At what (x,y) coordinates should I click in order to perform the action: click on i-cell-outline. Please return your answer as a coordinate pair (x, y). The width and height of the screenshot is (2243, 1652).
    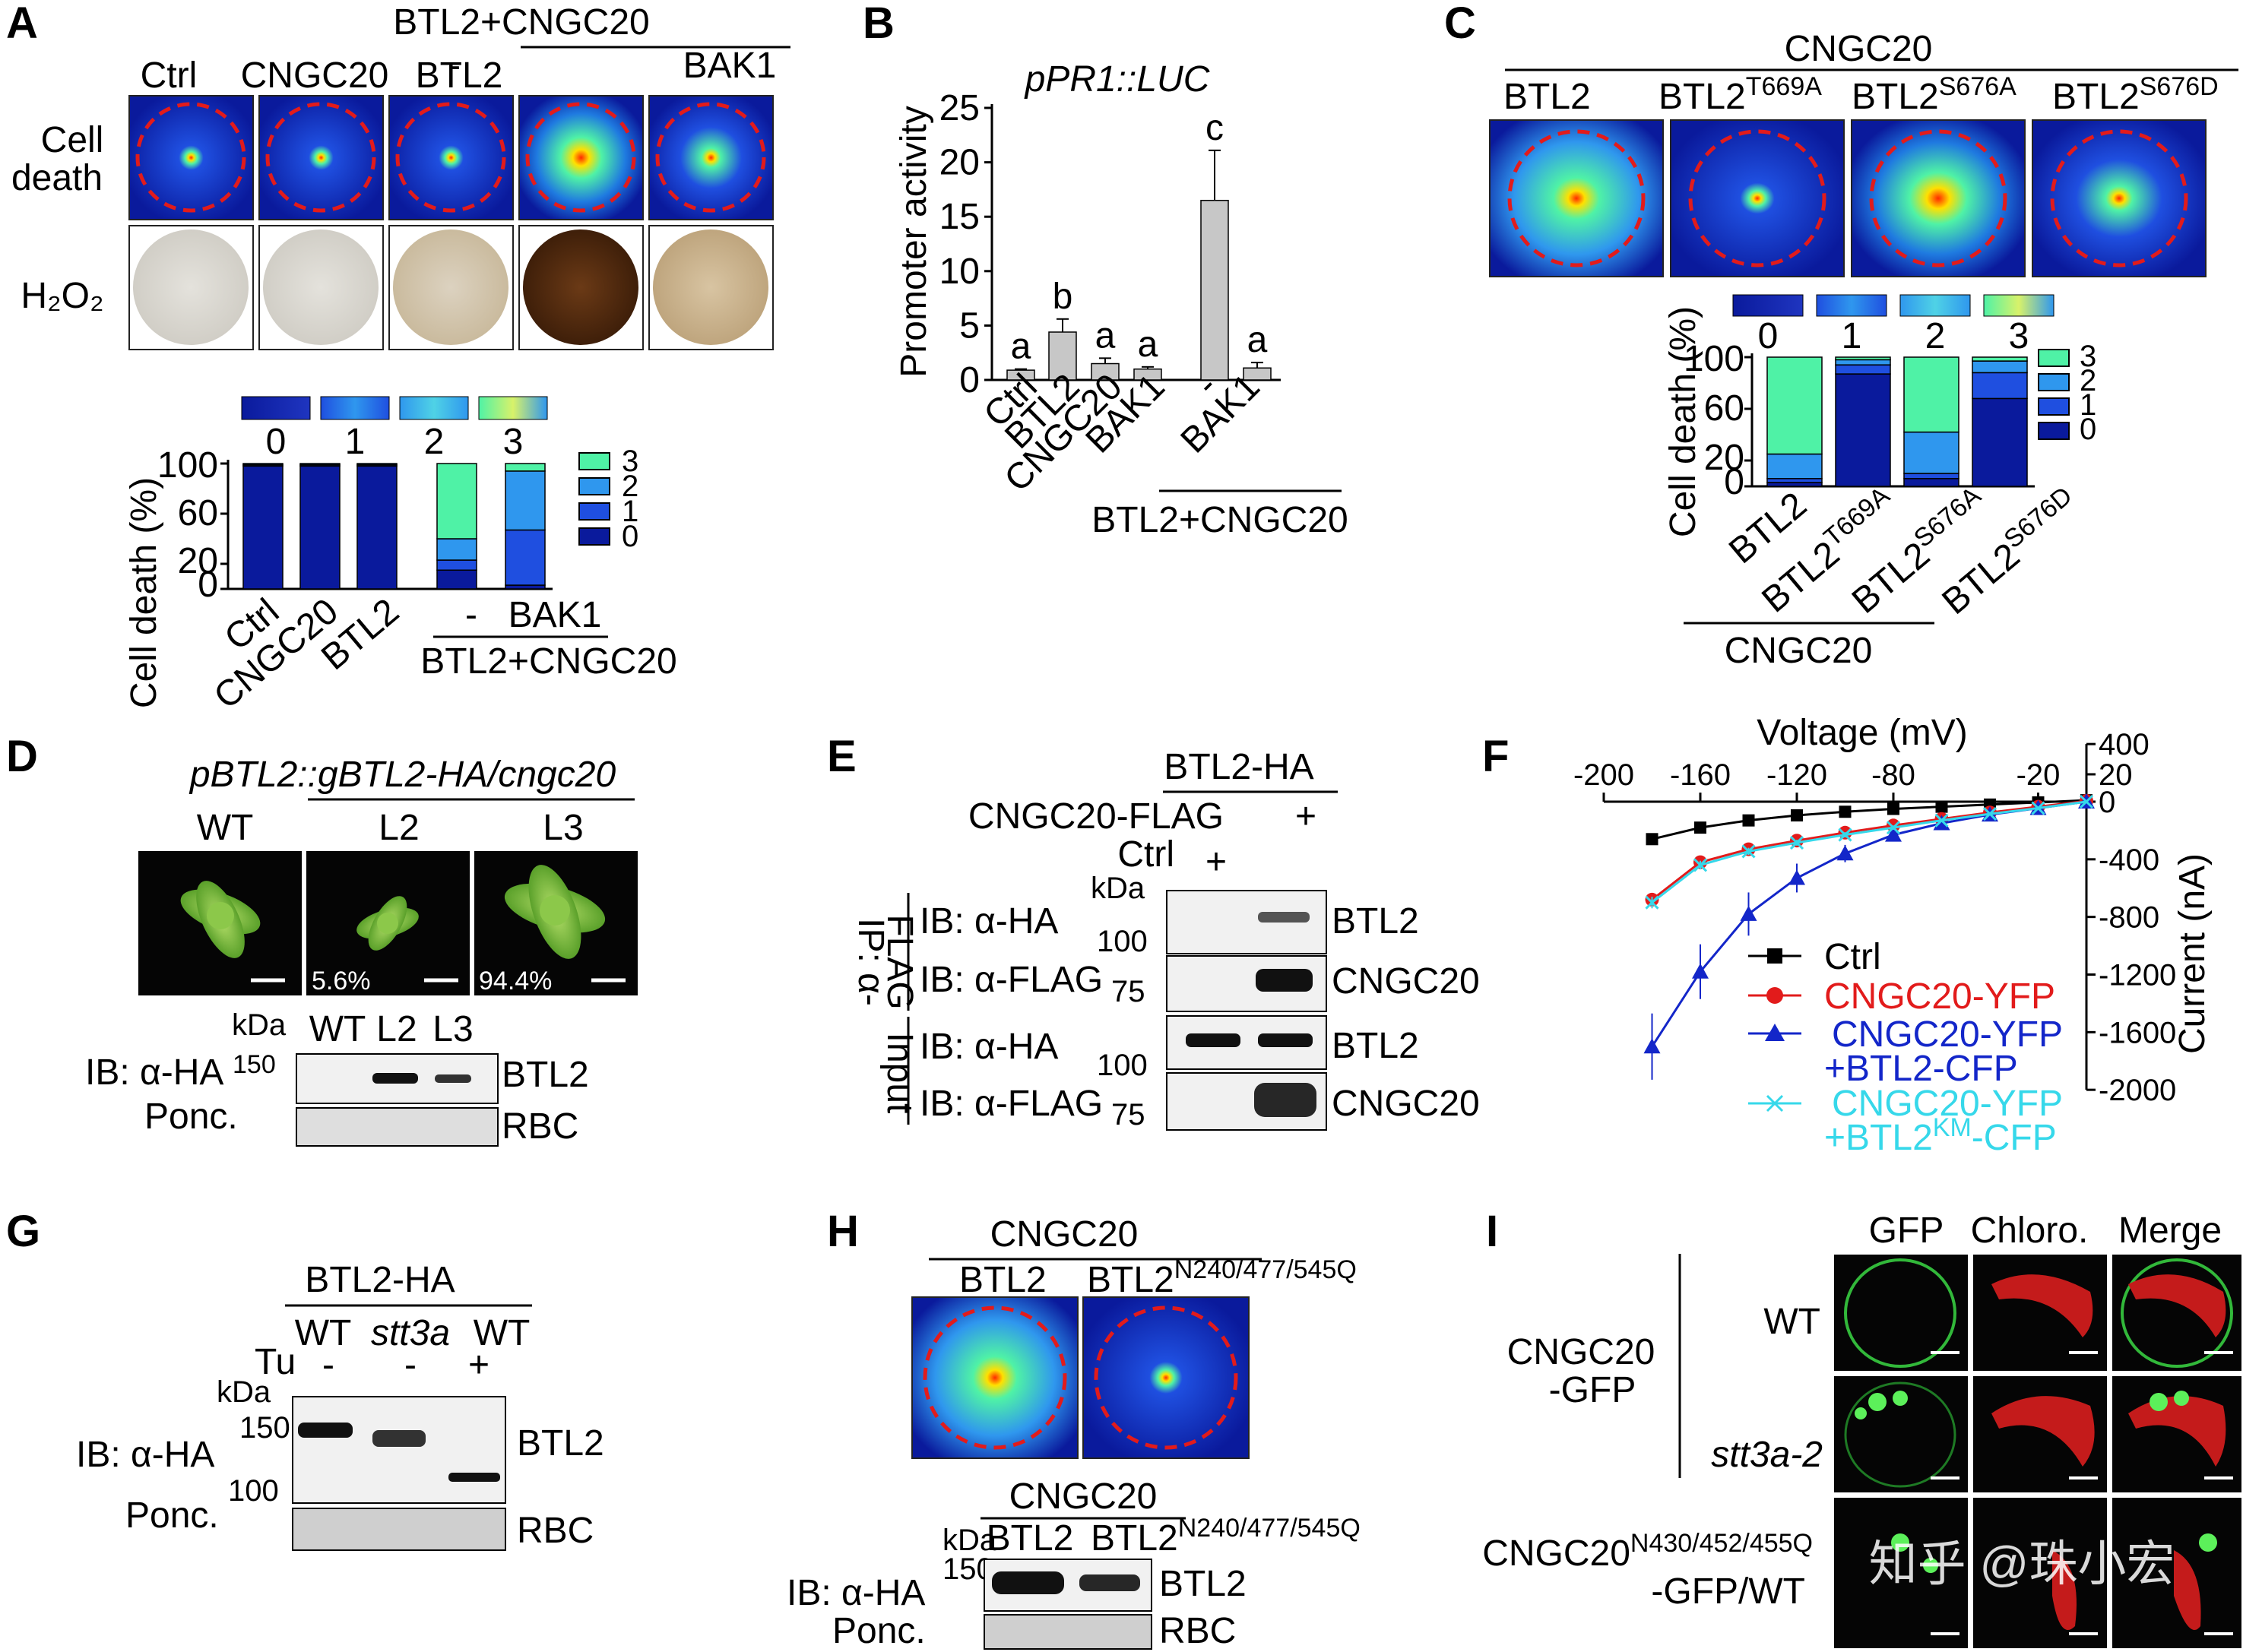
    Looking at the image, I should click on (1900, 1313).